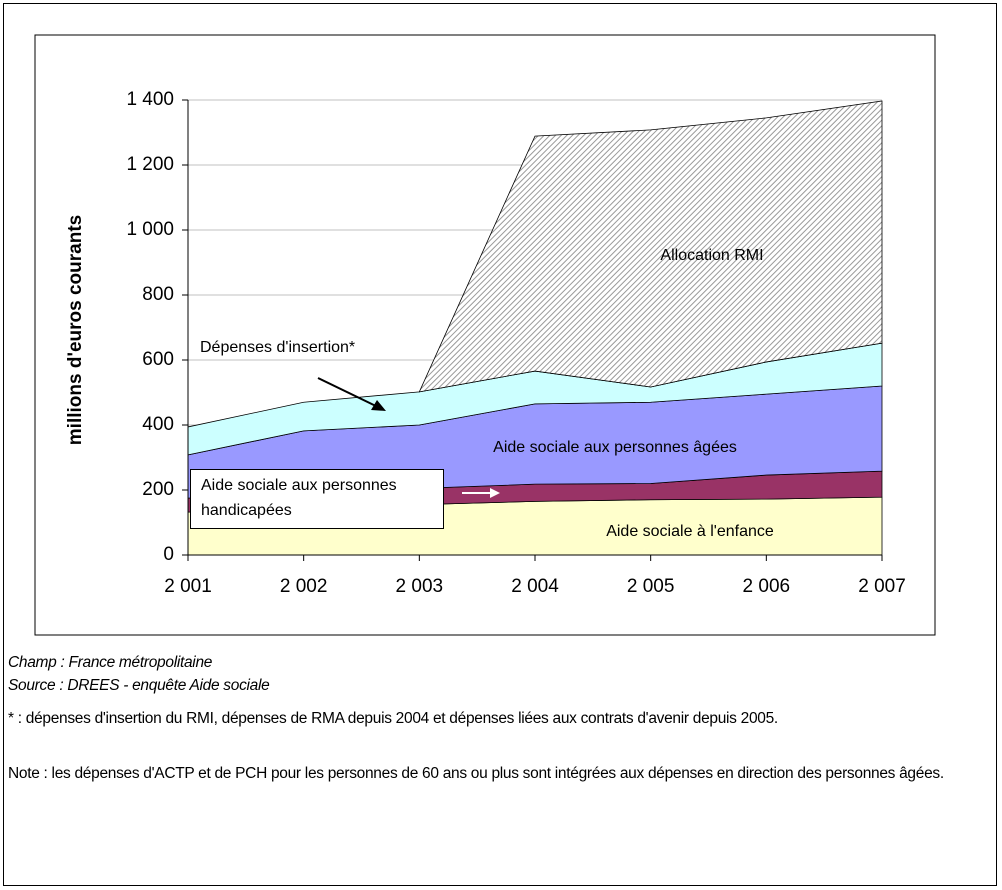 The width and height of the screenshot is (1002, 890). What do you see at coordinates (158, 359) in the screenshot?
I see `y-tick-label: 600` at bounding box center [158, 359].